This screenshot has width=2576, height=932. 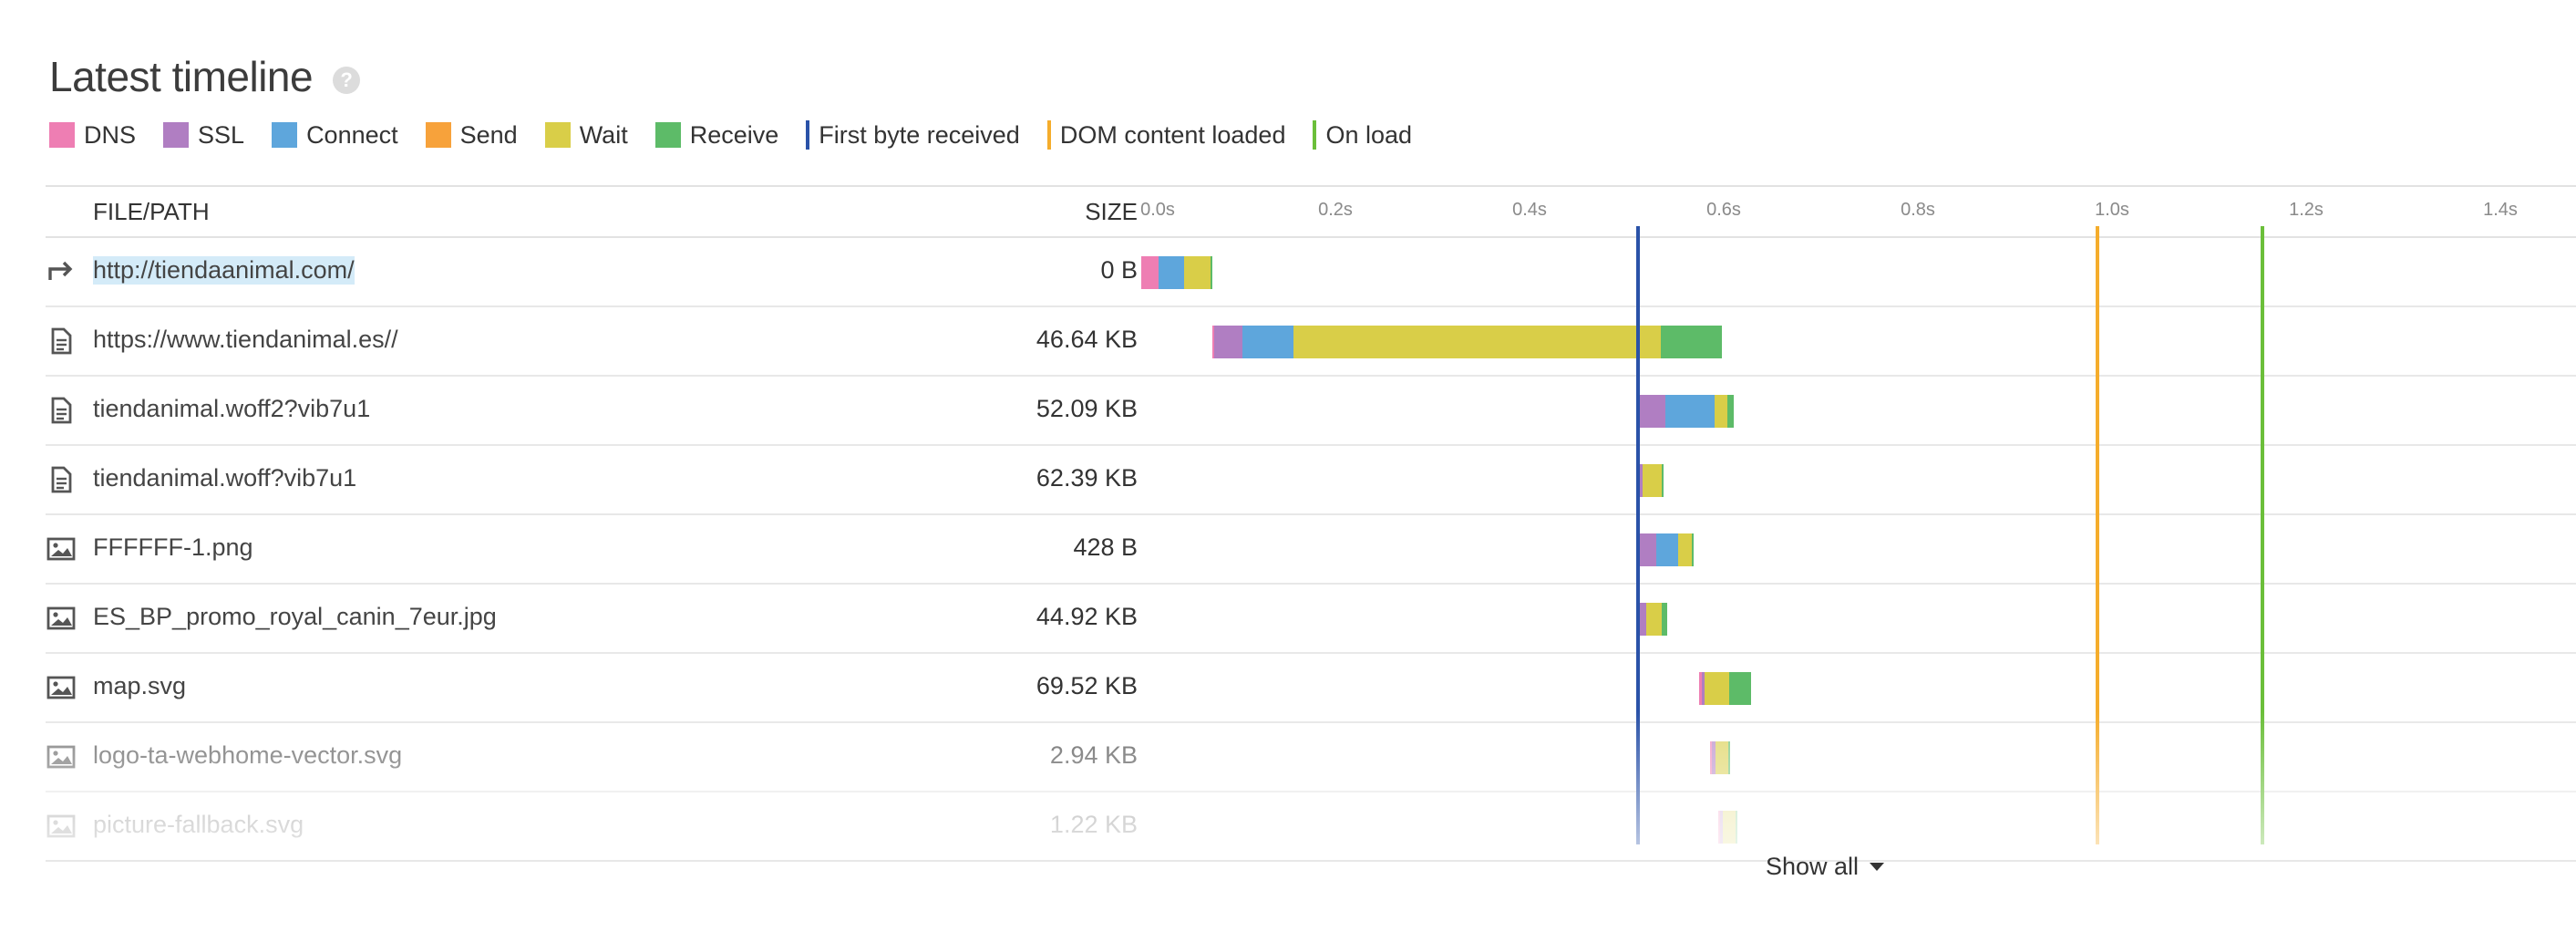 I want to click on dom-content-loaded-marker, so click(x=2098, y=535).